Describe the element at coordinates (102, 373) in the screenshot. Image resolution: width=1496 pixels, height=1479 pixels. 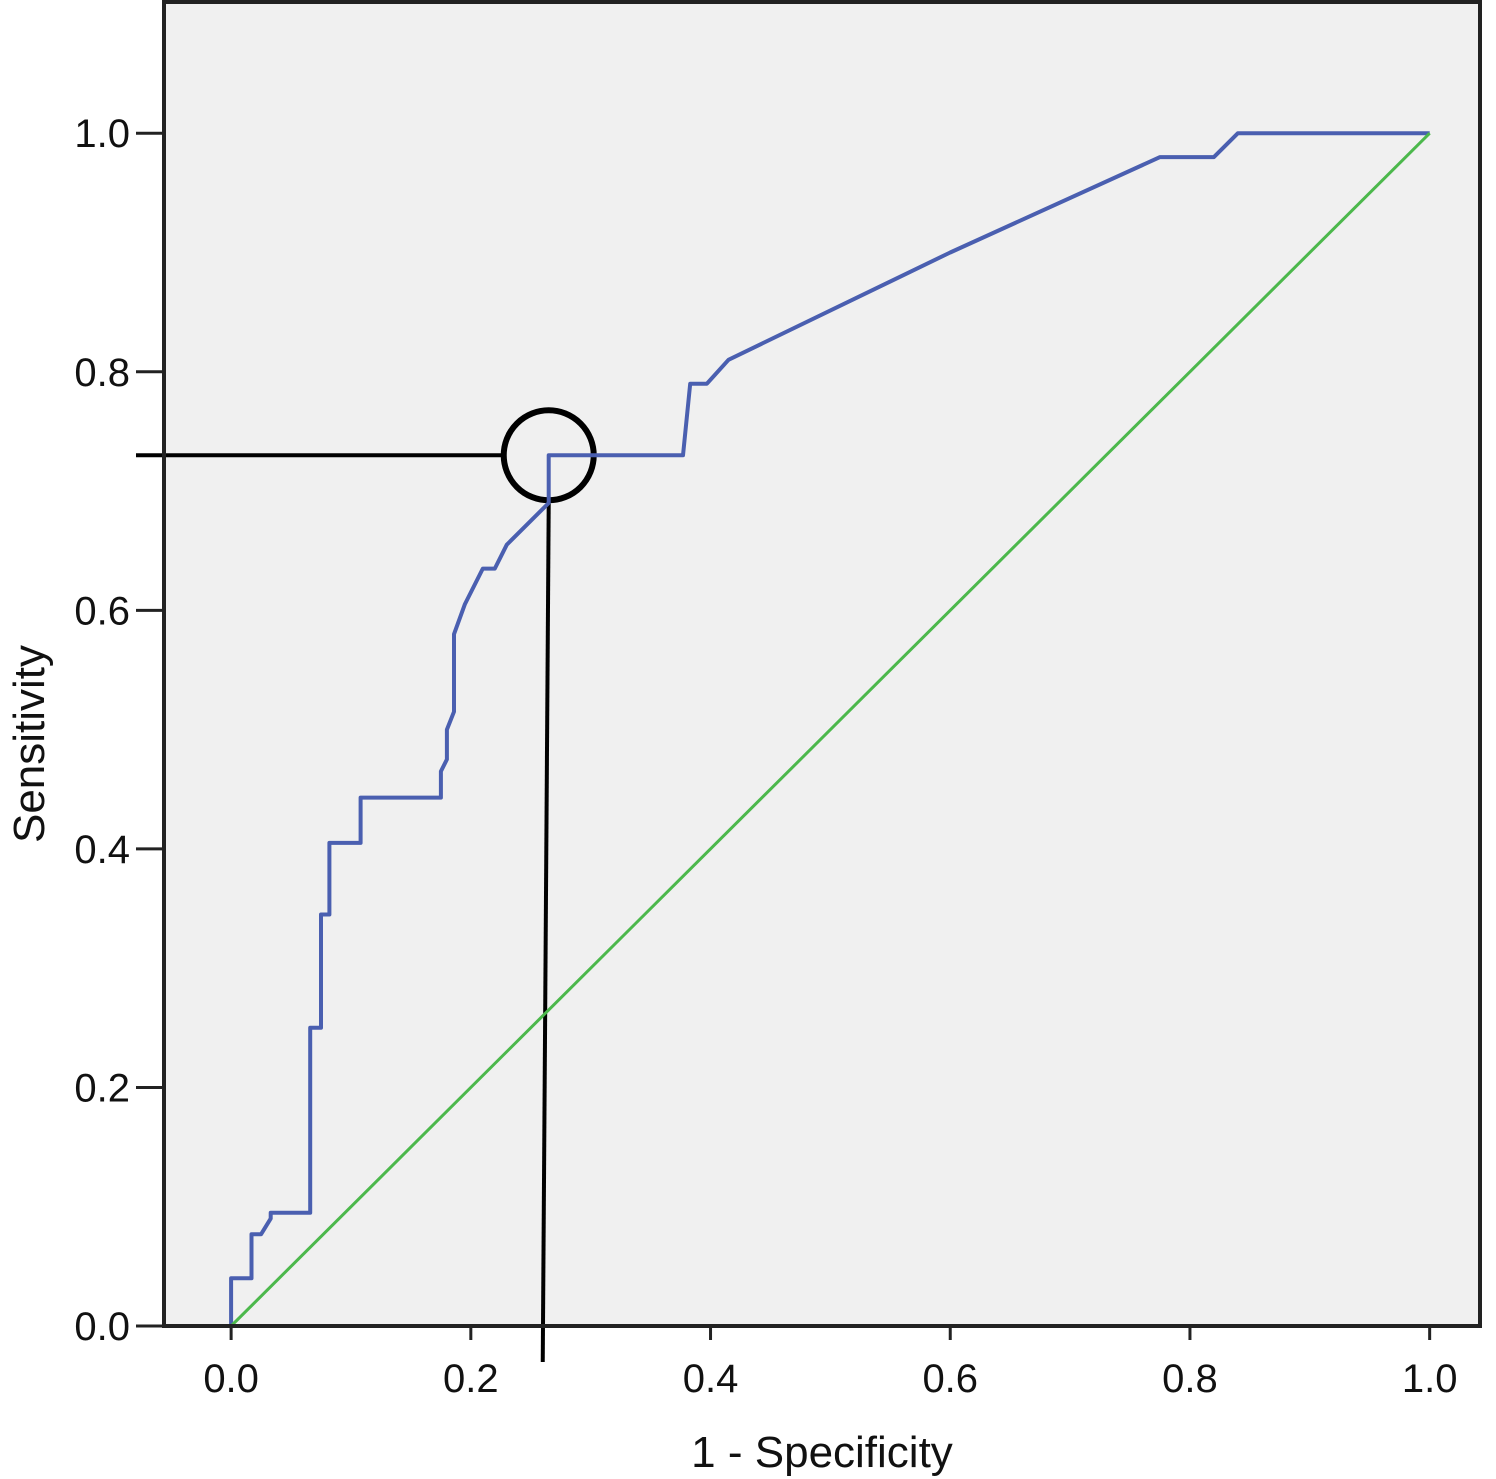
I see `y-tick-label: 0.8` at that location.